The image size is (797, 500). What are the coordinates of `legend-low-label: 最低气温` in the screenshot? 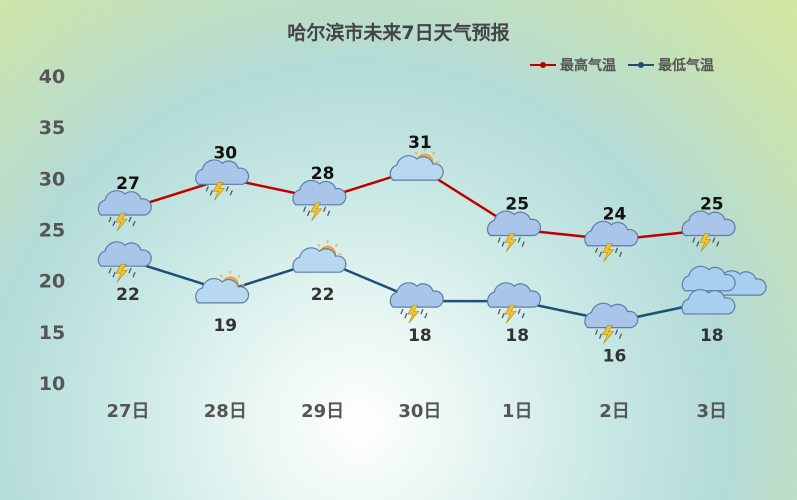 It's located at (686, 66).